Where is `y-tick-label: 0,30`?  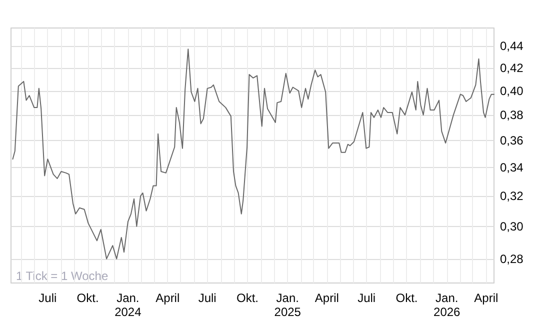
y-tick-label: 0,30 is located at coordinates (512, 226).